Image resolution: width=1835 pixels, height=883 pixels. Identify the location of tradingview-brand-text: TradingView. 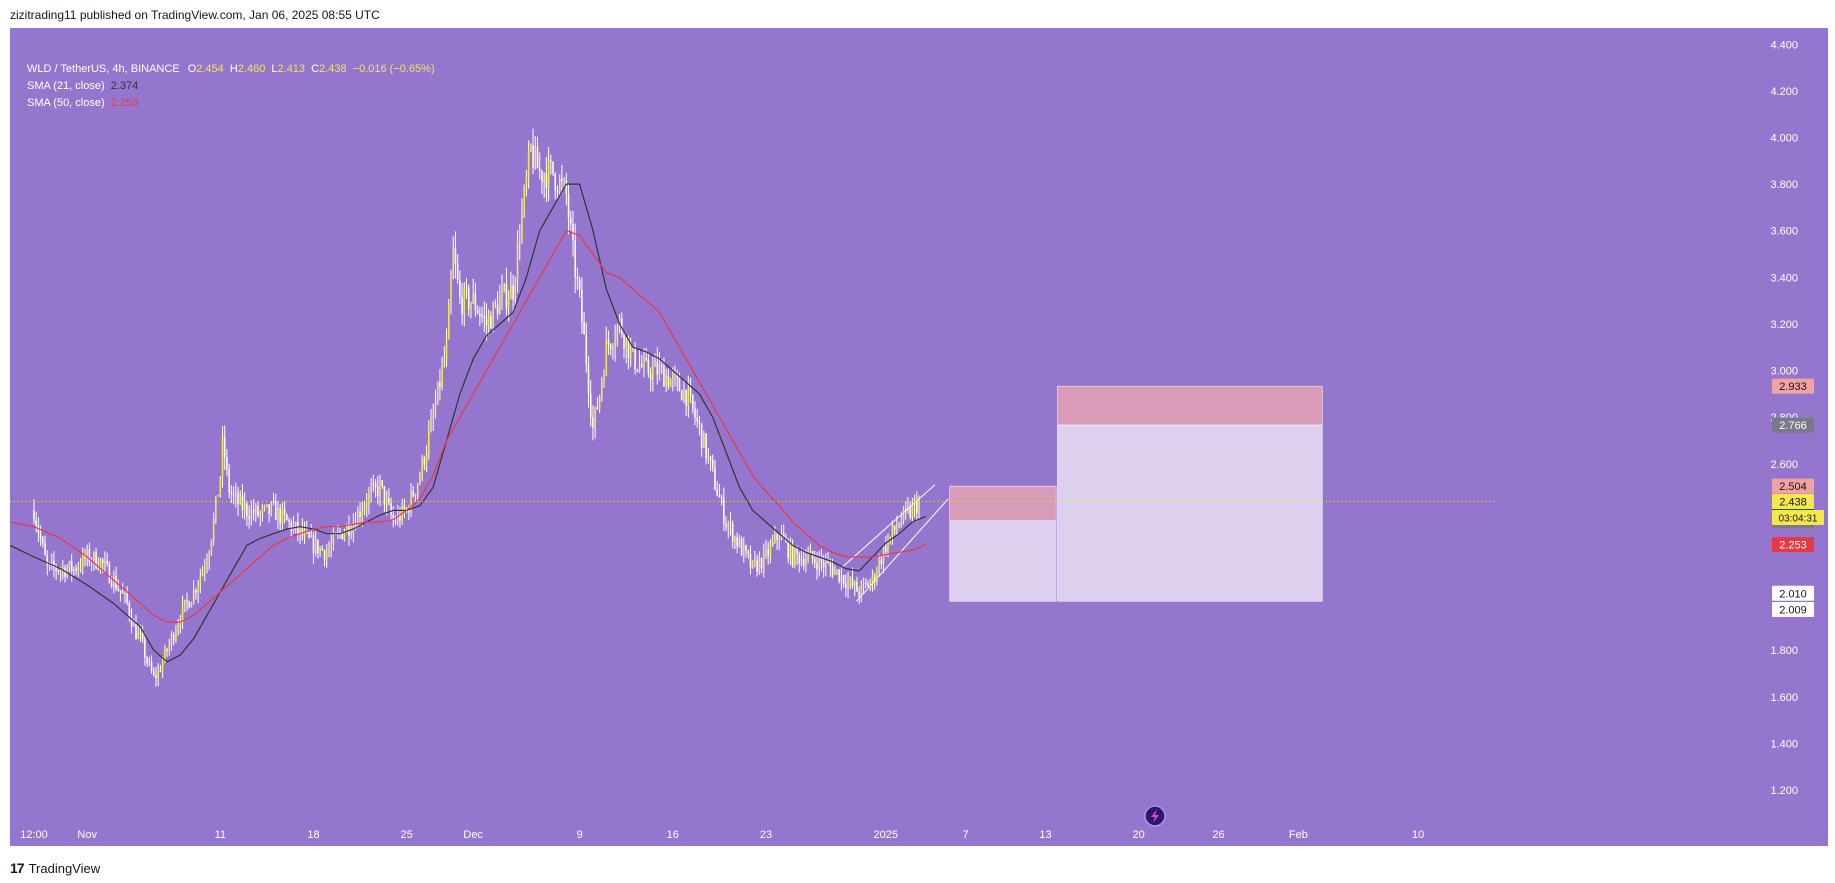
(64, 868).